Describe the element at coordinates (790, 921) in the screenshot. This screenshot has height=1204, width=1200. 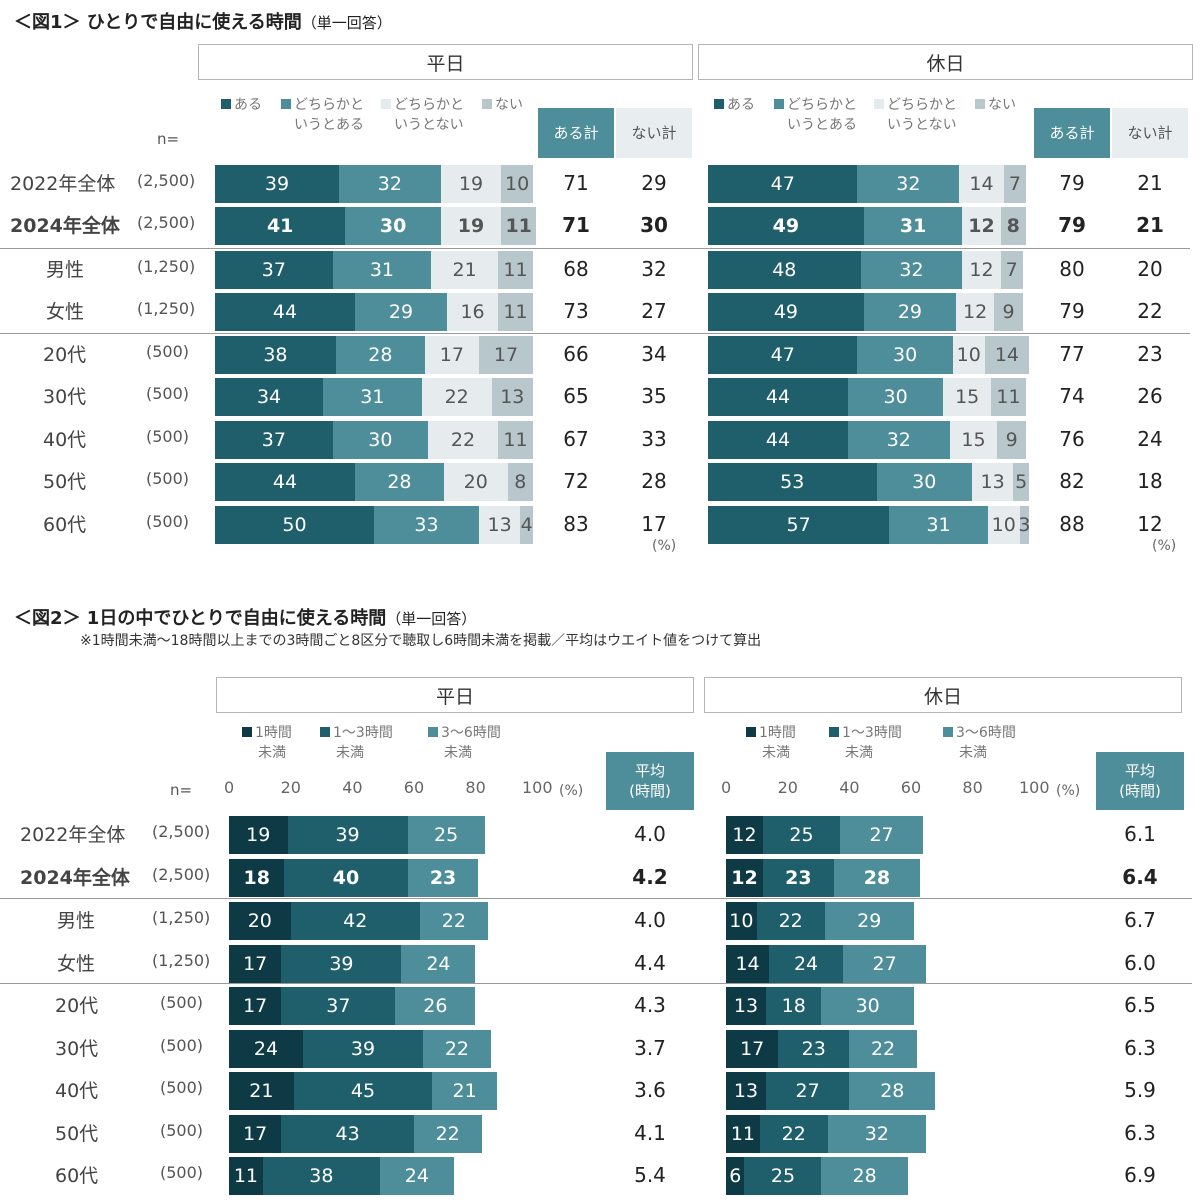
I see `fig2-holiday-bar-segment: 22` at that location.